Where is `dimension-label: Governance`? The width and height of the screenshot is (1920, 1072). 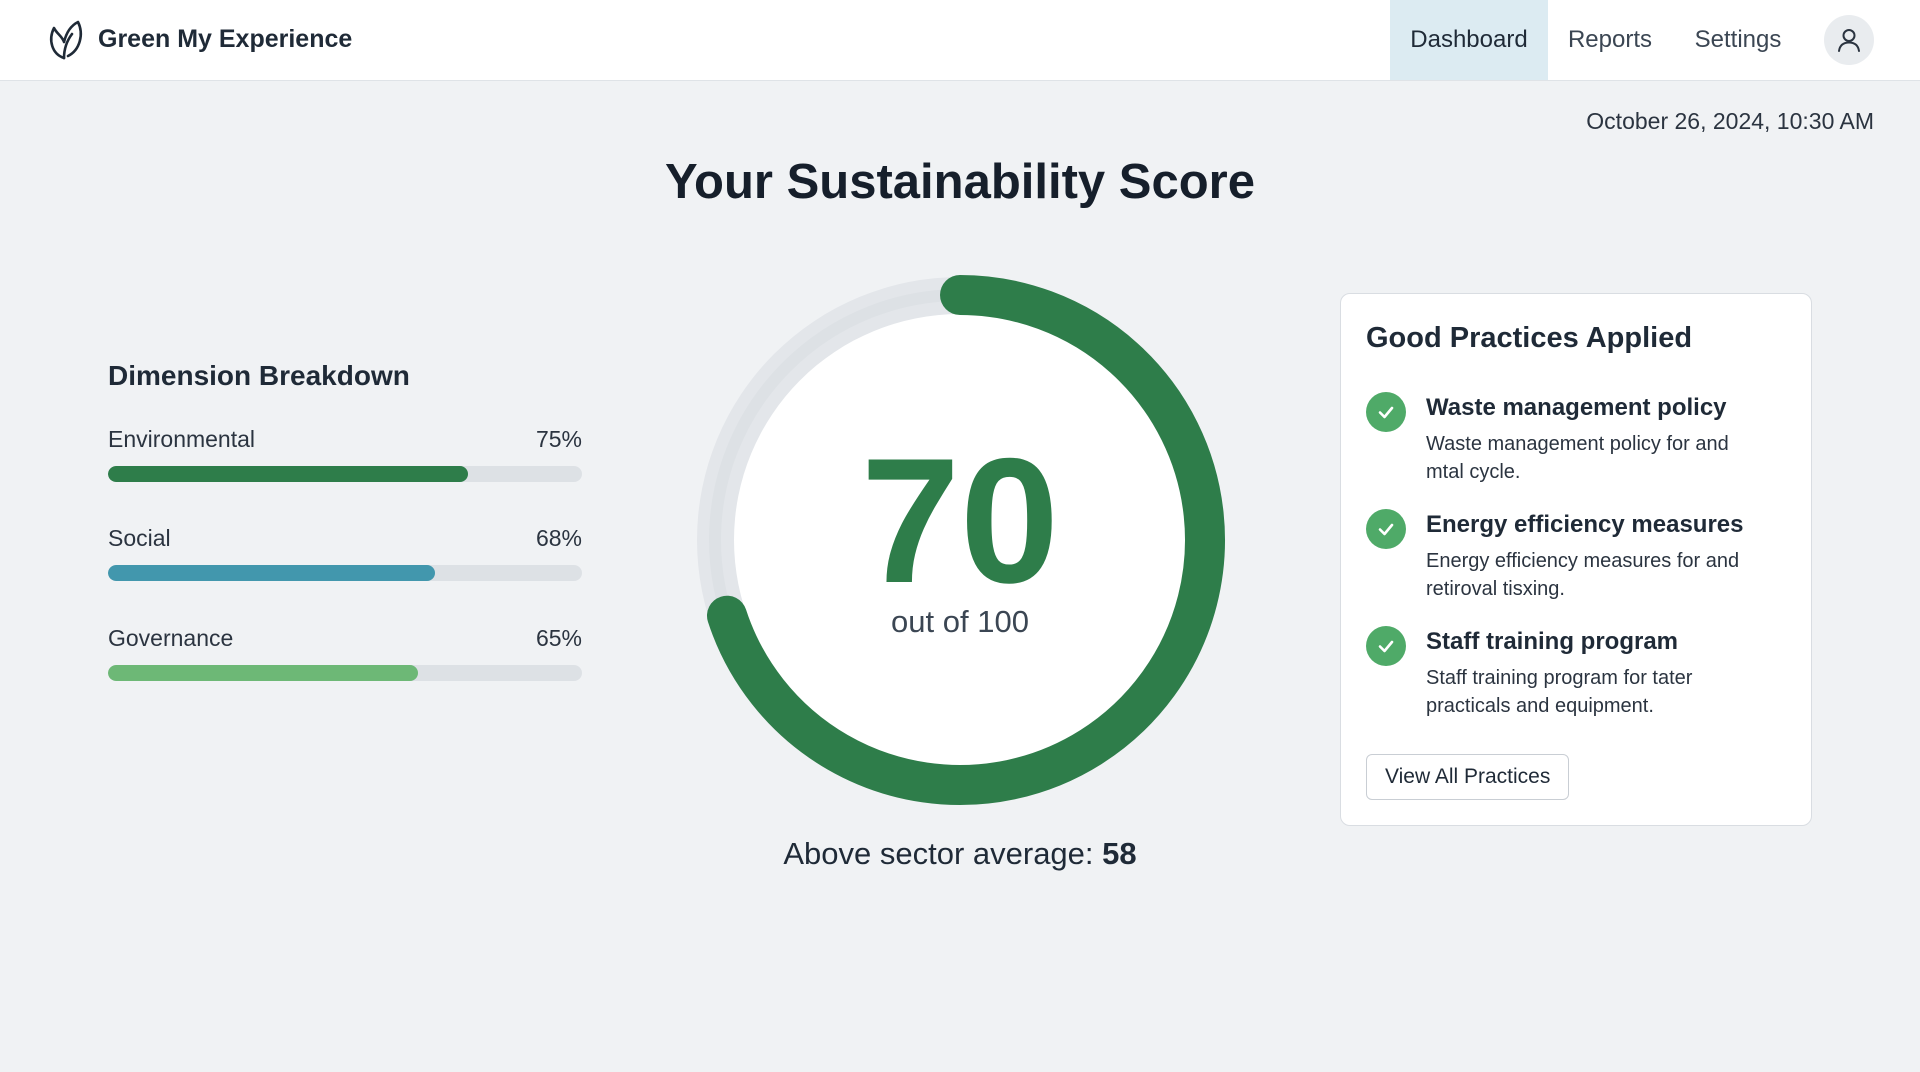 dimension-label: Governance is located at coordinates (171, 638).